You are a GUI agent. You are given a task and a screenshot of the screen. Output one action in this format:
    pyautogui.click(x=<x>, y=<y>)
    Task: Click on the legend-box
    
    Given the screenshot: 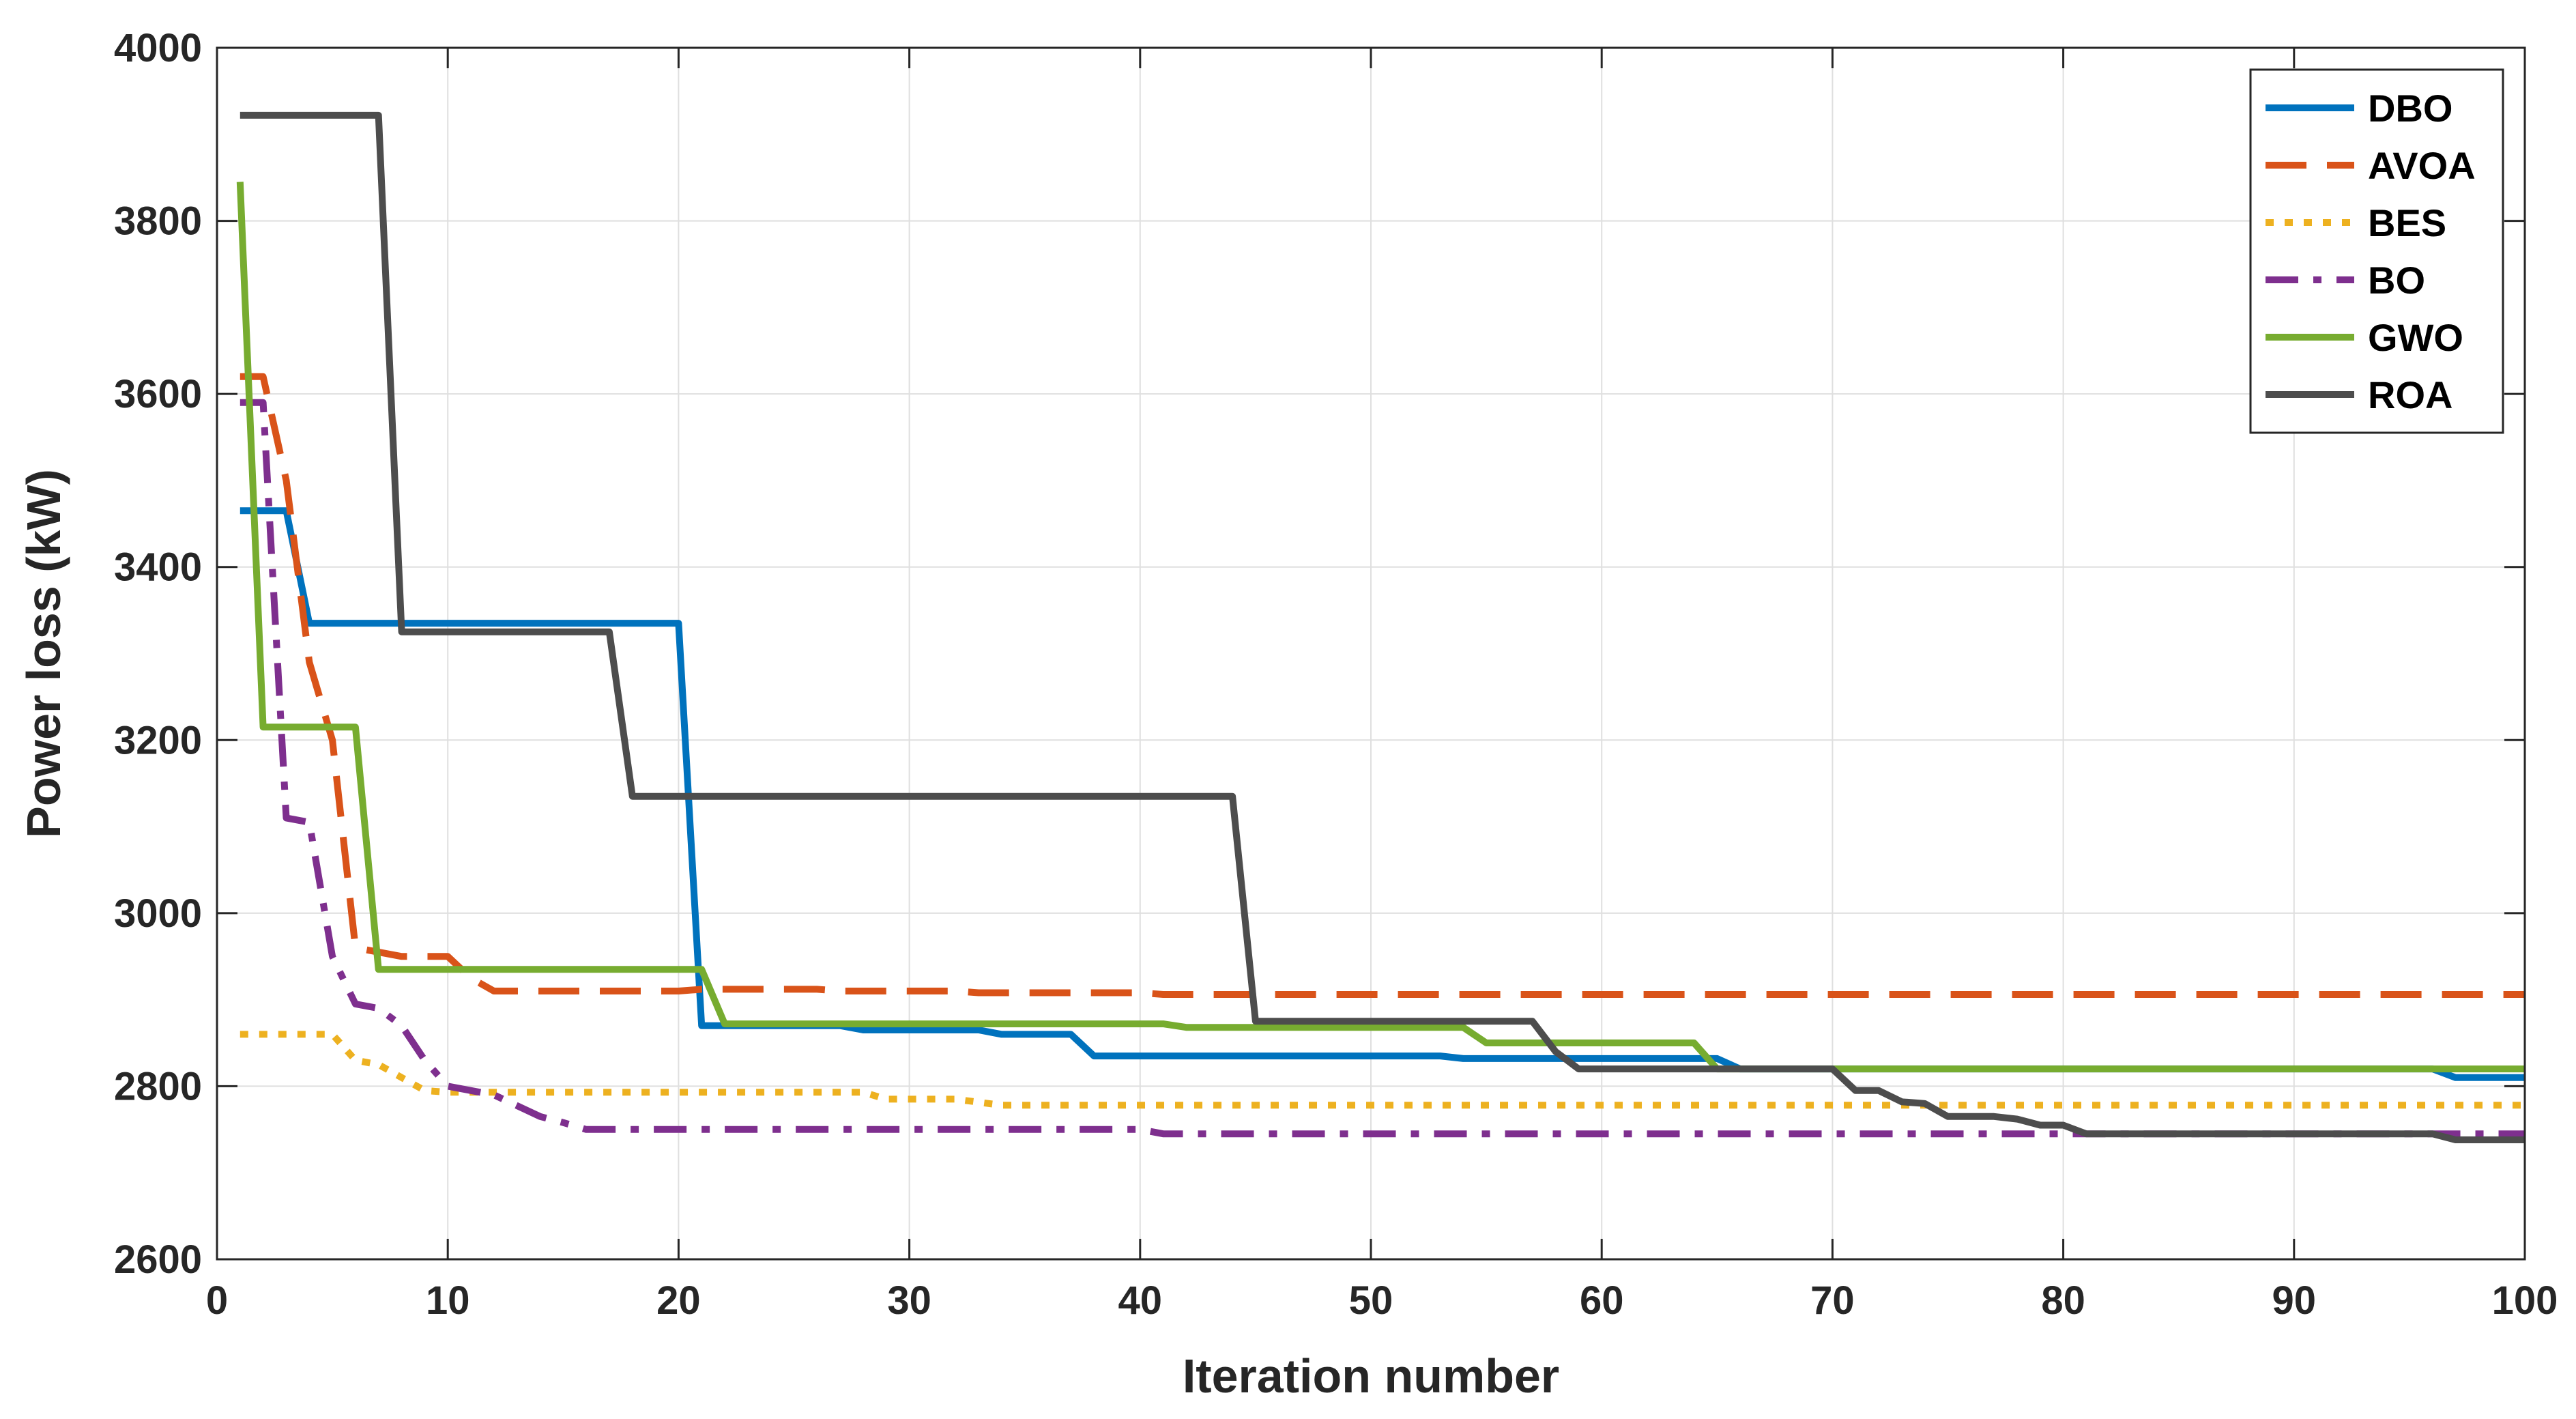 What is the action you would take?
    pyautogui.click(x=2376, y=251)
    